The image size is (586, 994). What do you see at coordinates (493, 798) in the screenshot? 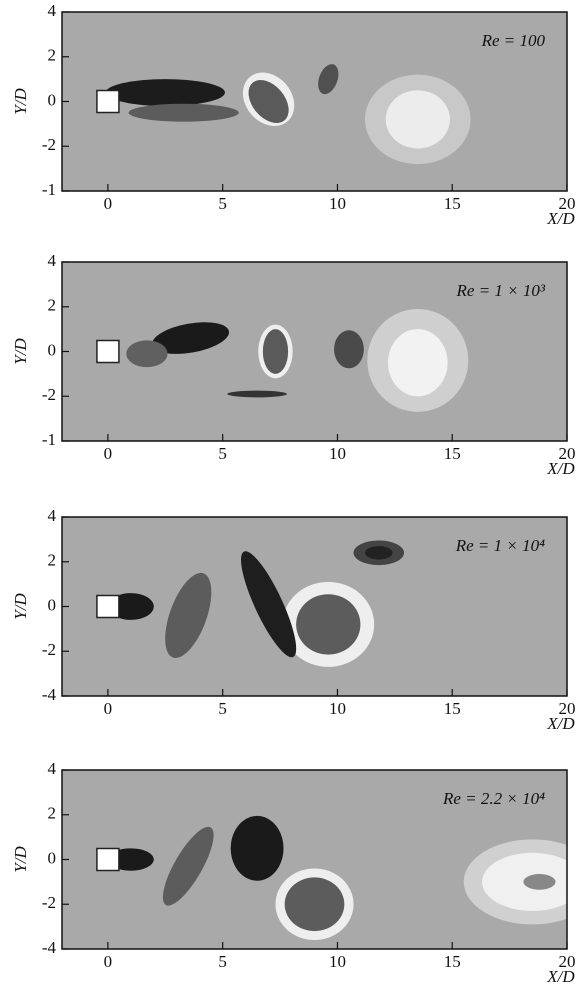
I see `annotation: Re = 2.2 × 10⁴` at bounding box center [493, 798].